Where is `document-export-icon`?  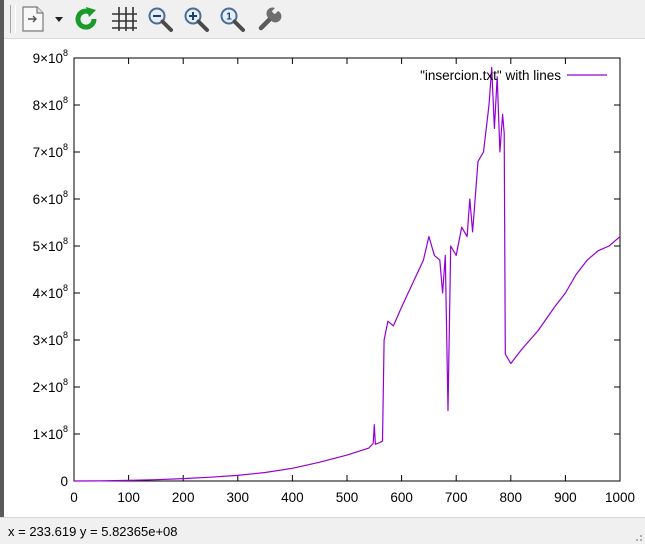
document-export-icon is located at coordinates (42, 19).